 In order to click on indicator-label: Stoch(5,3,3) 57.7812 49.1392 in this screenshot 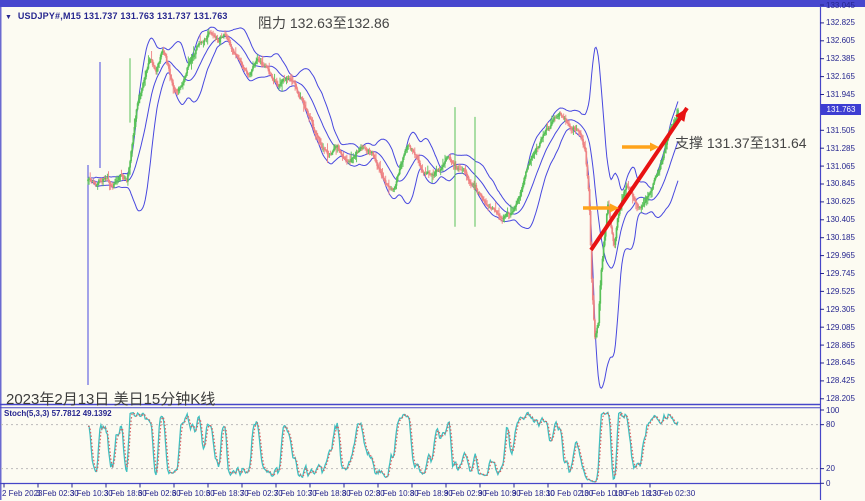, I will do `click(58, 413)`.